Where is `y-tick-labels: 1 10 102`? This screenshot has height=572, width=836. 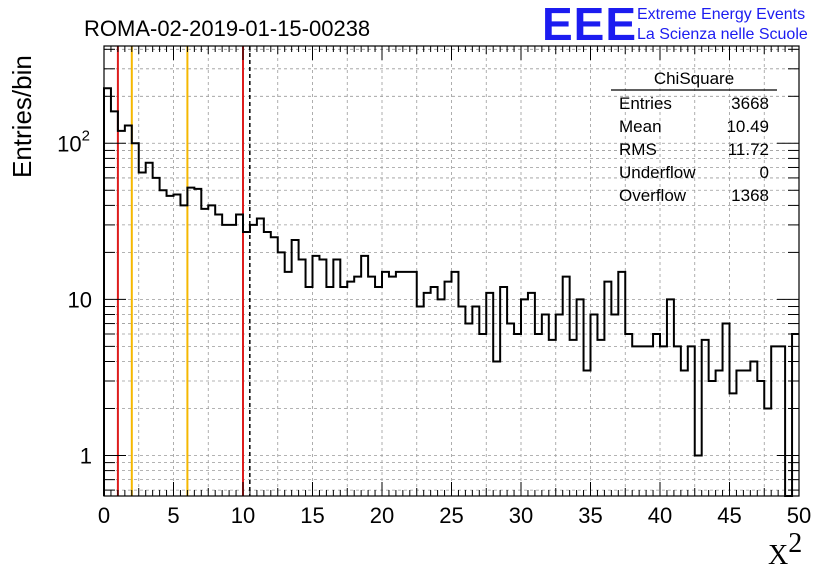 y-tick-labels: 1 10 102 is located at coordinates (74, 297).